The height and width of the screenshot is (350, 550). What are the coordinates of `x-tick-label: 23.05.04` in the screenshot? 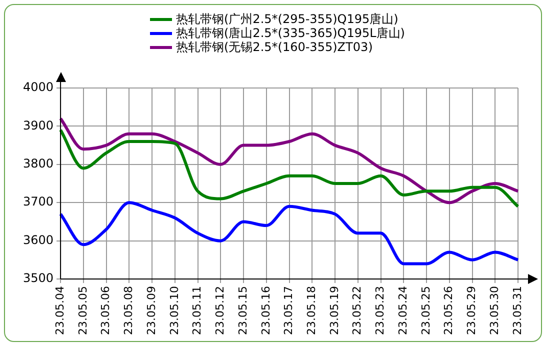 It's located at (59, 310).